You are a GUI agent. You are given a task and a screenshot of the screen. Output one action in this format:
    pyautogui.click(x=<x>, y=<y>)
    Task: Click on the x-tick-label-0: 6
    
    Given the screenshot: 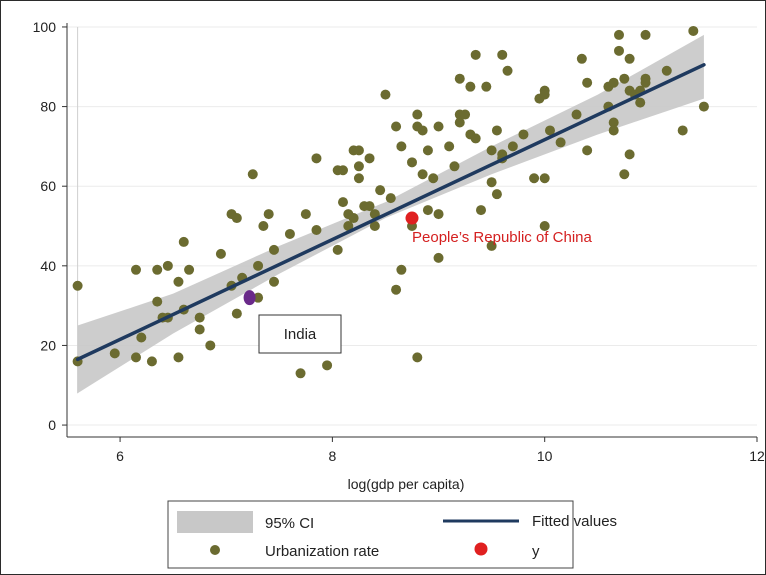 What is the action you would take?
    pyautogui.click(x=120, y=456)
    